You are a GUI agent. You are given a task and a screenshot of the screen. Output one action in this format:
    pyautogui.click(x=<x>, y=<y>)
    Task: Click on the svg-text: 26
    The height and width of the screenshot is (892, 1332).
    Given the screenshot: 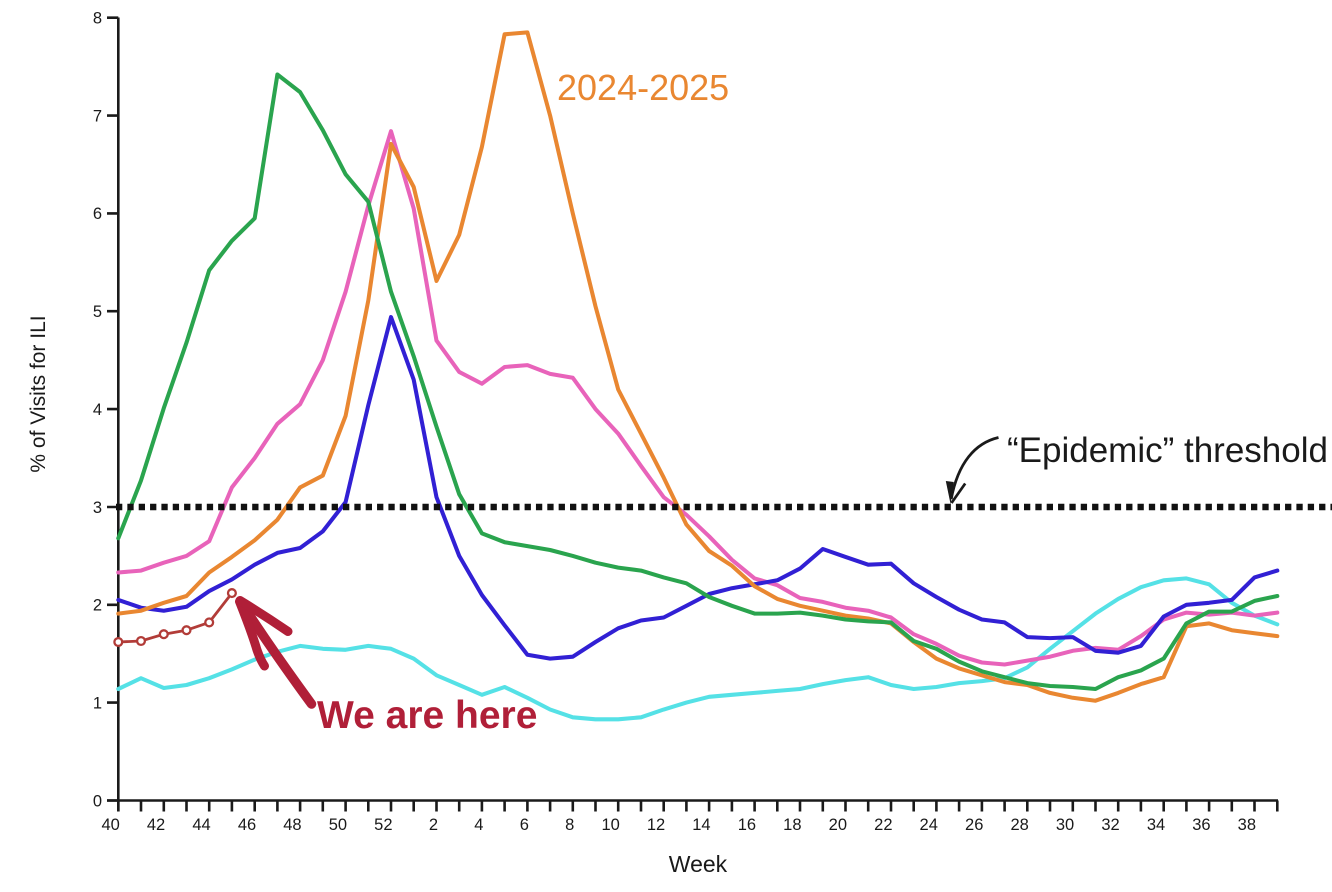 What is the action you would take?
    pyautogui.click(x=974, y=825)
    